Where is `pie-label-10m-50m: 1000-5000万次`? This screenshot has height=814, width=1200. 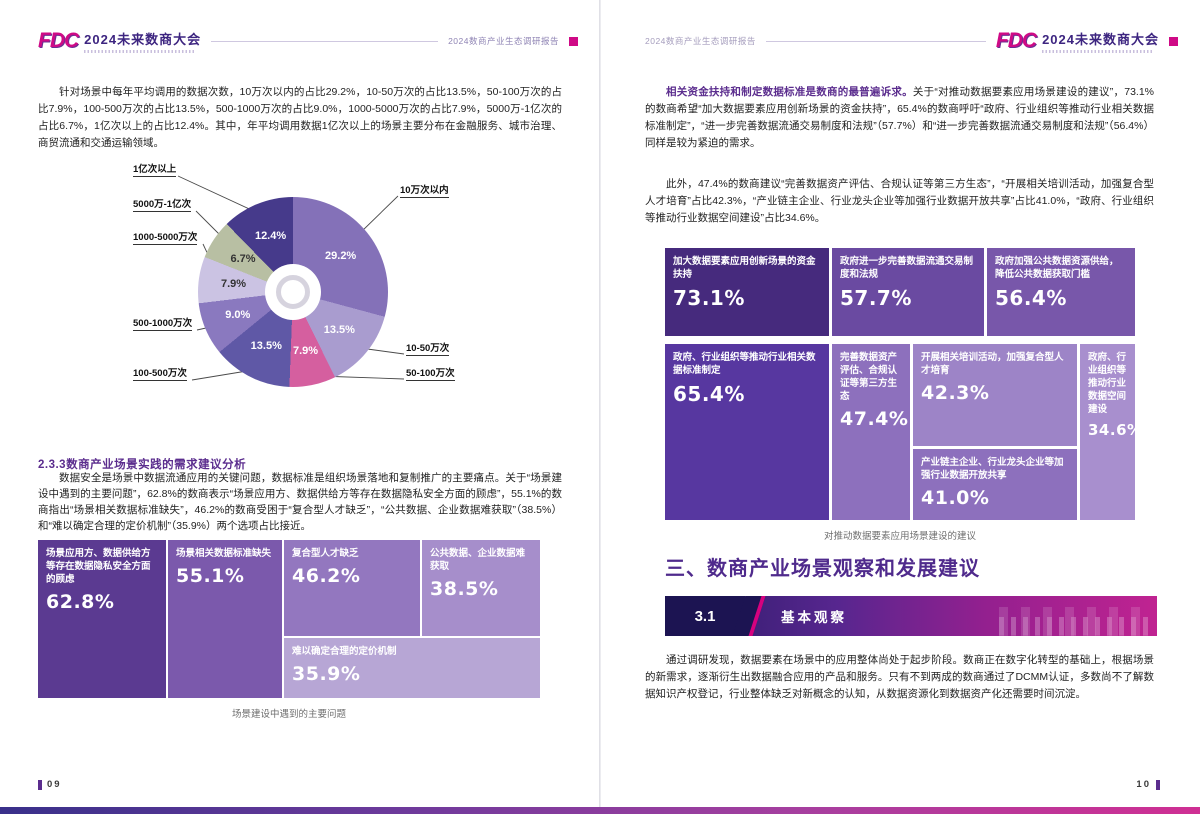
pie-label-10m-50m: 1000-5000万次 is located at coordinates (165, 239).